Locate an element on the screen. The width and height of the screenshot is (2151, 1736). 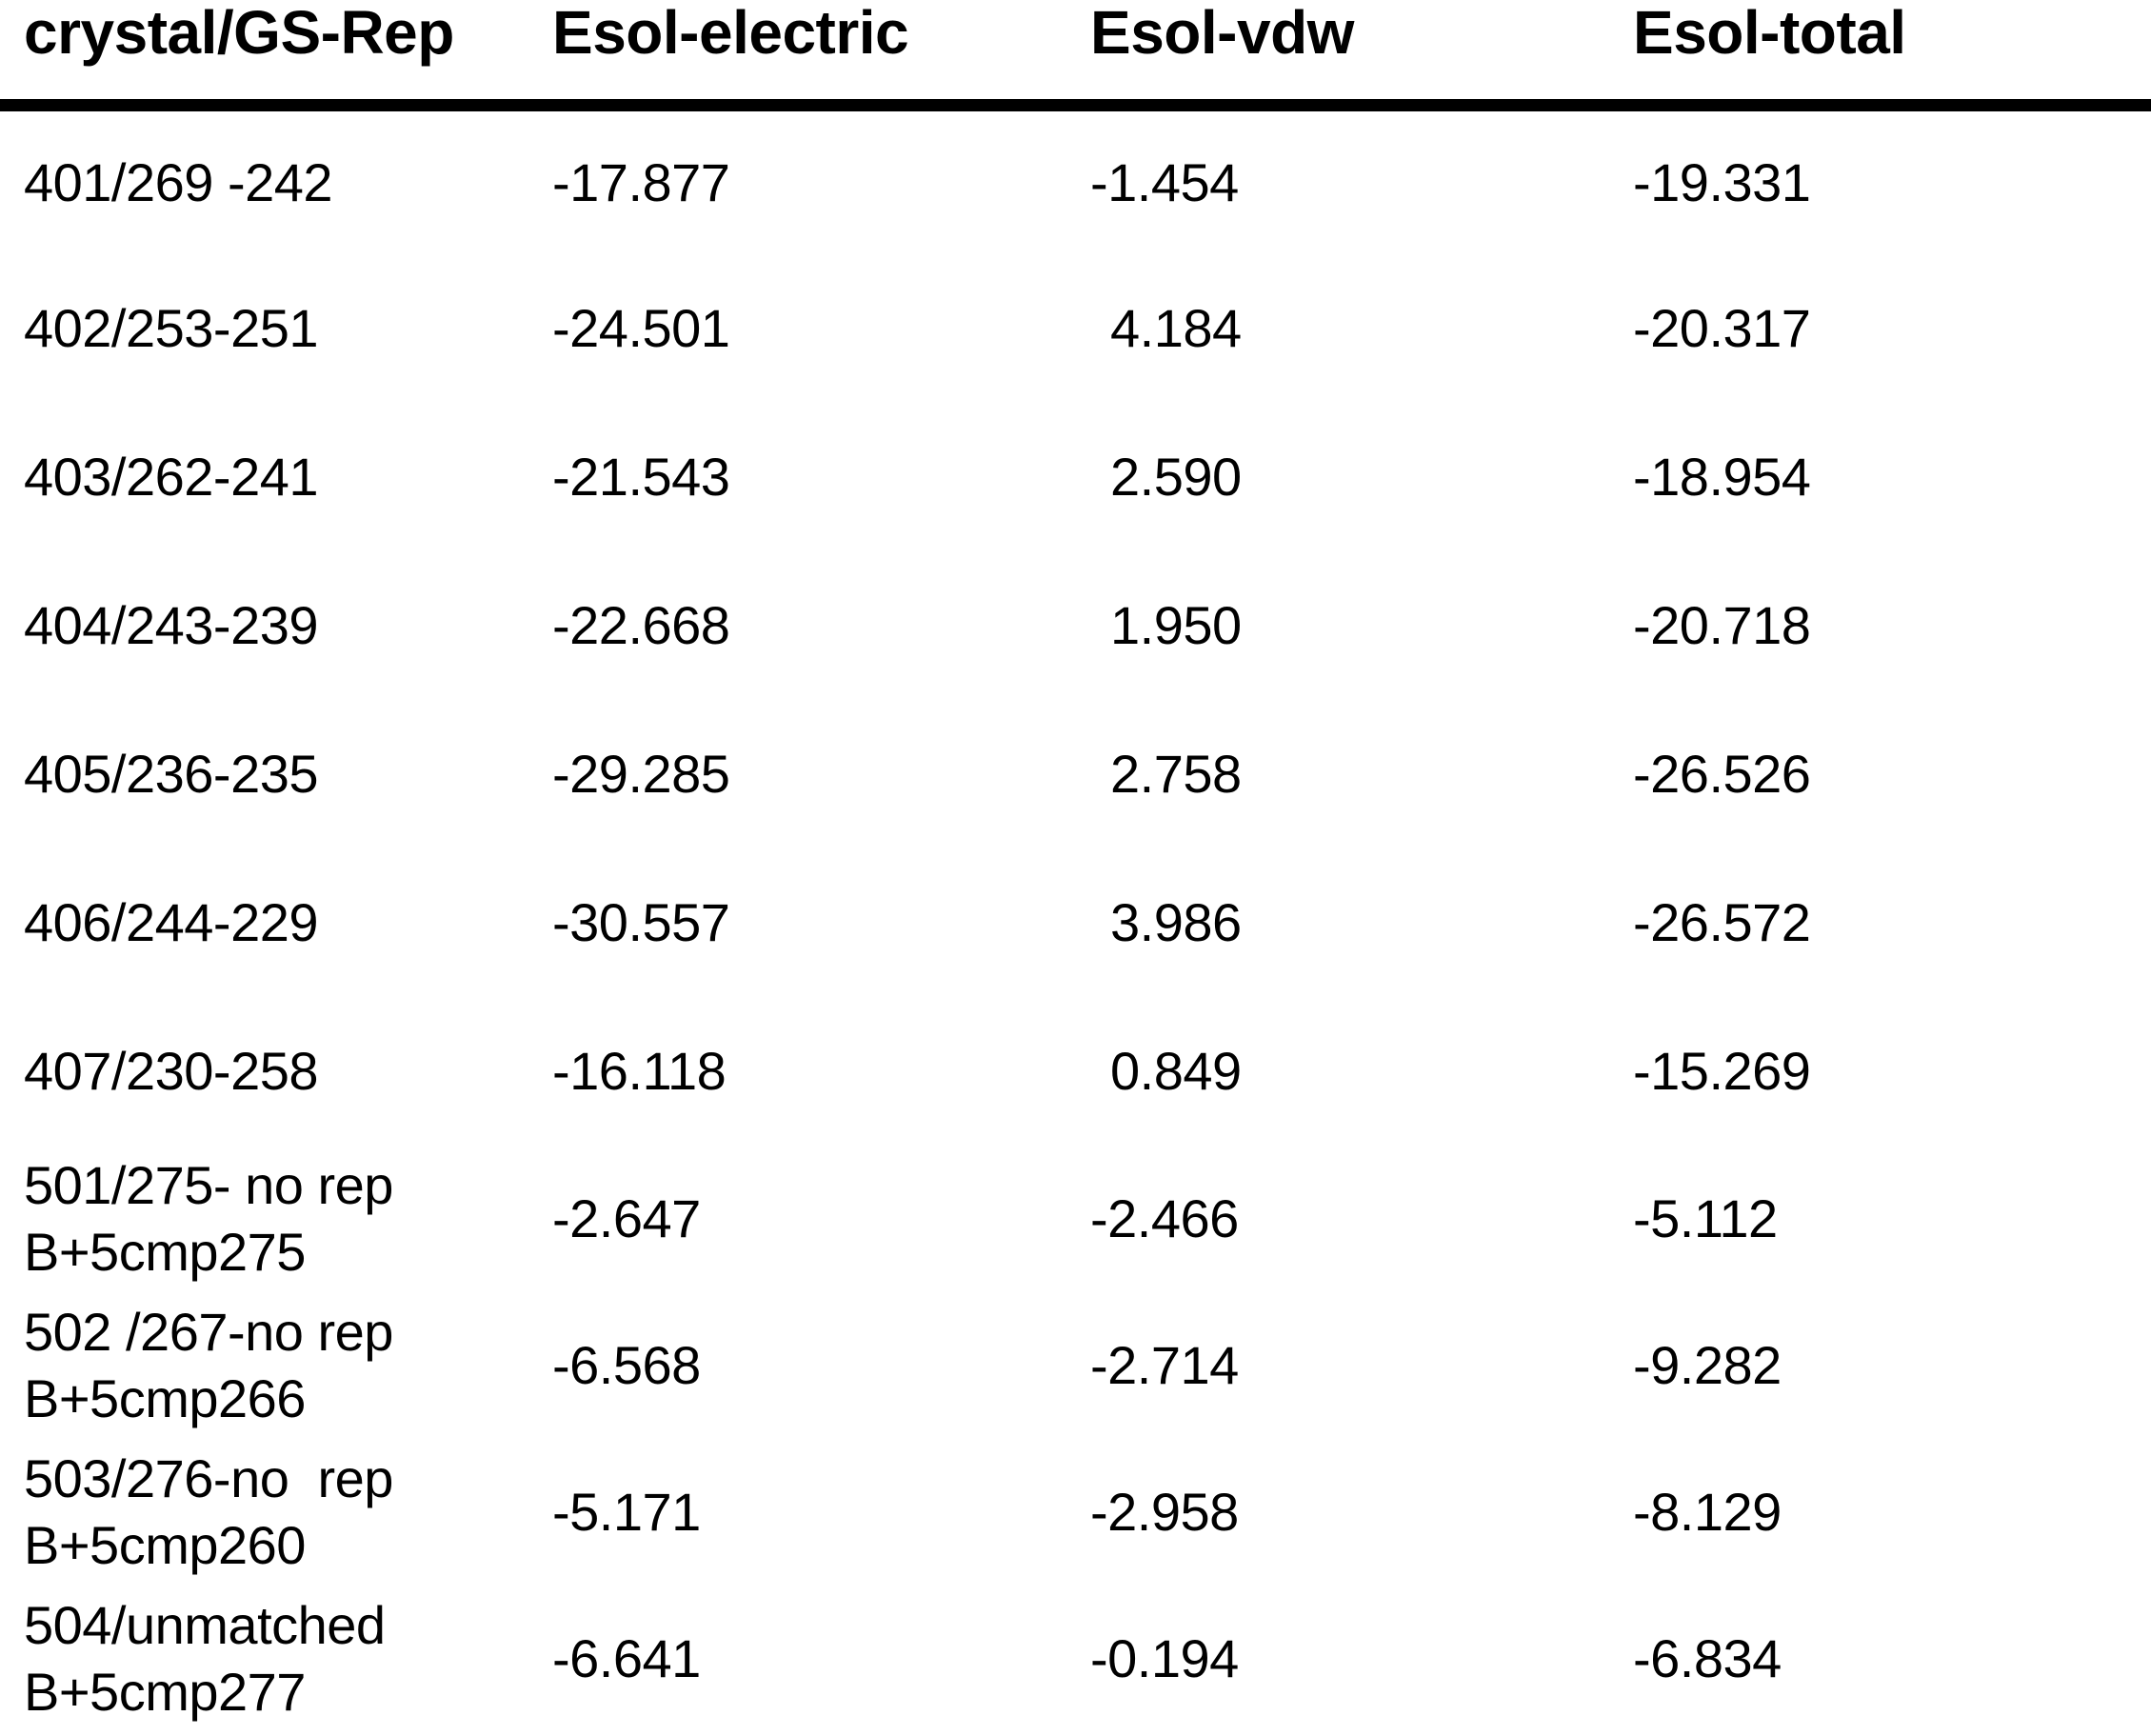
esol-vdw-cell: 0.849 is located at coordinates (1361, 1071).